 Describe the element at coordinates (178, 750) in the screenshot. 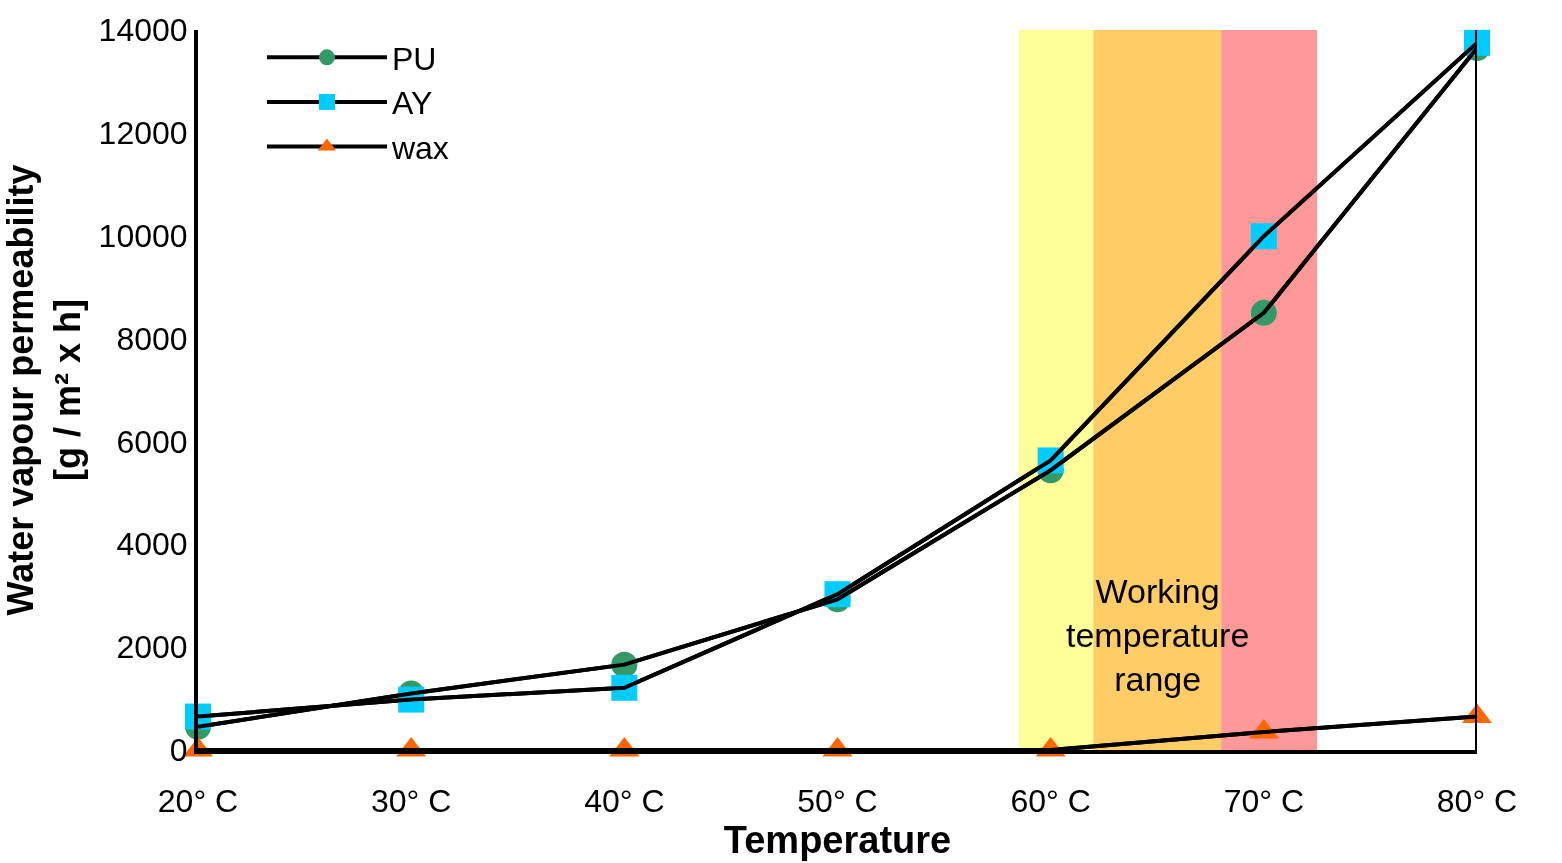

I see `y-tick-label: 0` at that location.